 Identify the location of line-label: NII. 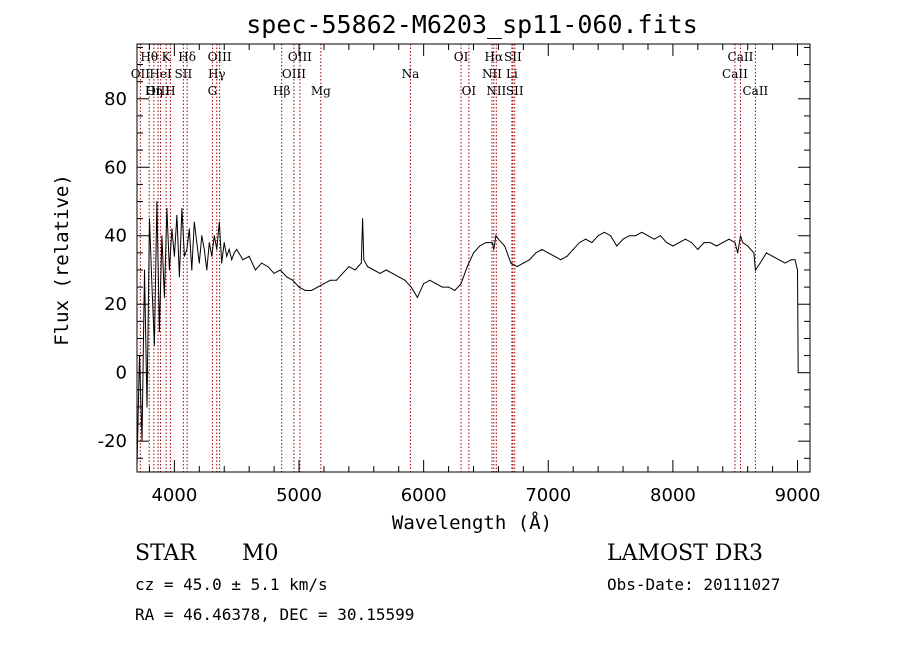
(492, 74).